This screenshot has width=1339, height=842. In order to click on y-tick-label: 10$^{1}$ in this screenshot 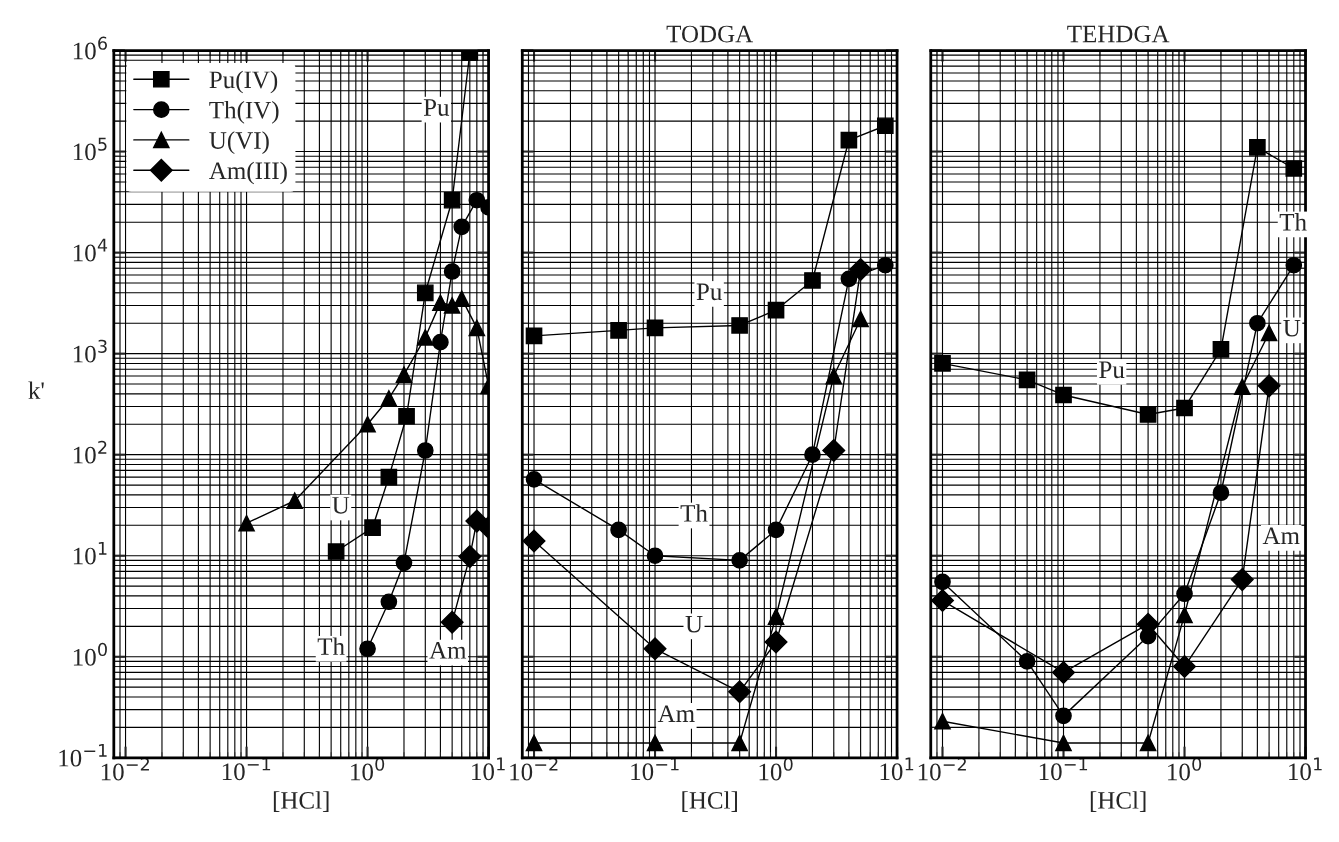, I will do `click(90, 553)`.